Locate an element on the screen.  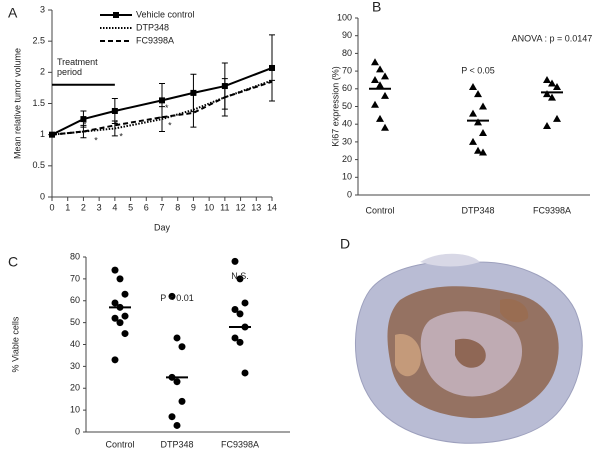
x-tick-label: 1 is located at coordinates (67, 207).